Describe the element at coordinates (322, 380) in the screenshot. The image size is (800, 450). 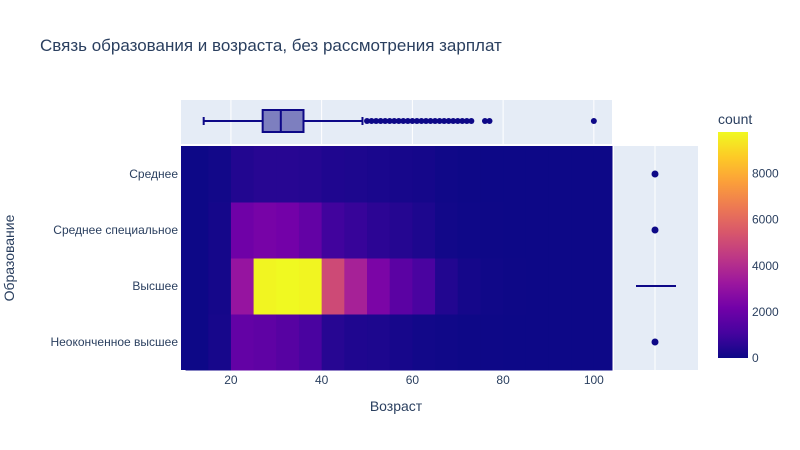
I see `x-tick-label: 40` at that location.